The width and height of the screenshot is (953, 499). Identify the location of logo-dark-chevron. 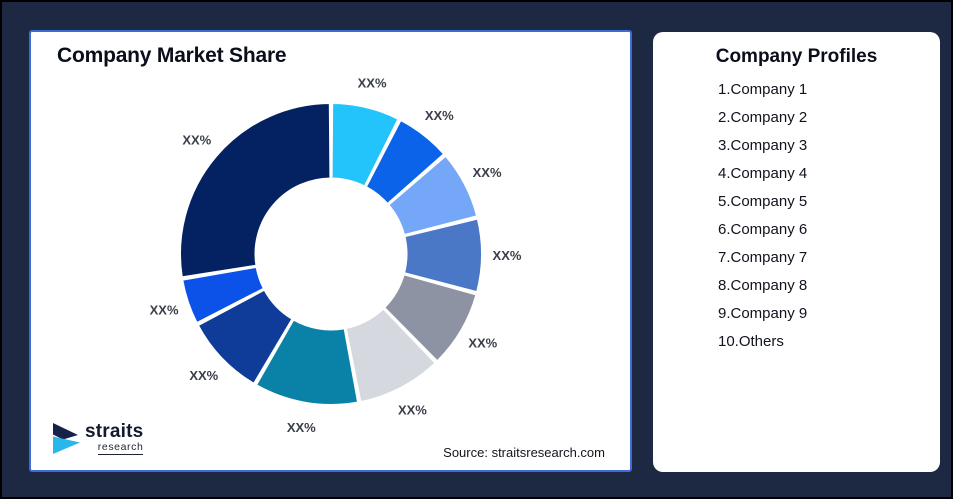
(65, 431).